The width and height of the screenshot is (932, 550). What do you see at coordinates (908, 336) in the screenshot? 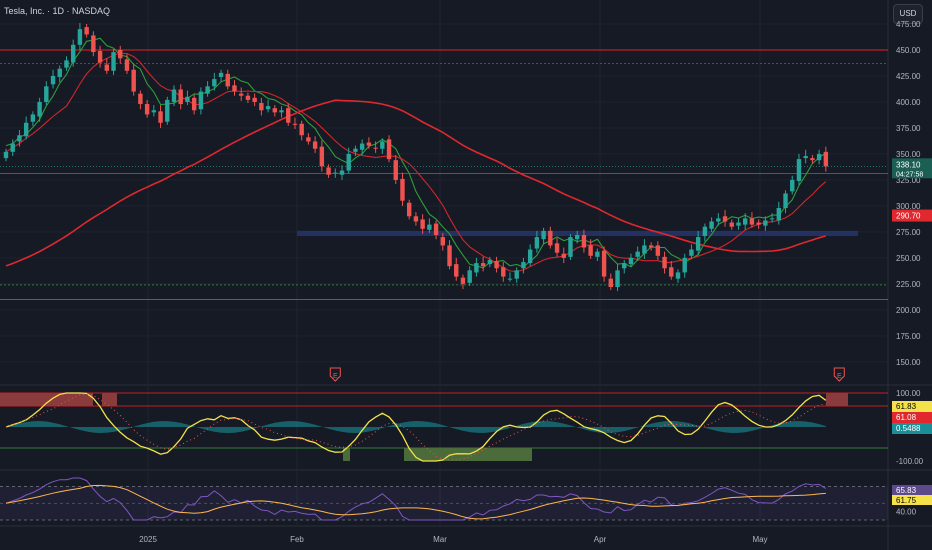
I see `price-axis-label: 175.00` at bounding box center [908, 336].